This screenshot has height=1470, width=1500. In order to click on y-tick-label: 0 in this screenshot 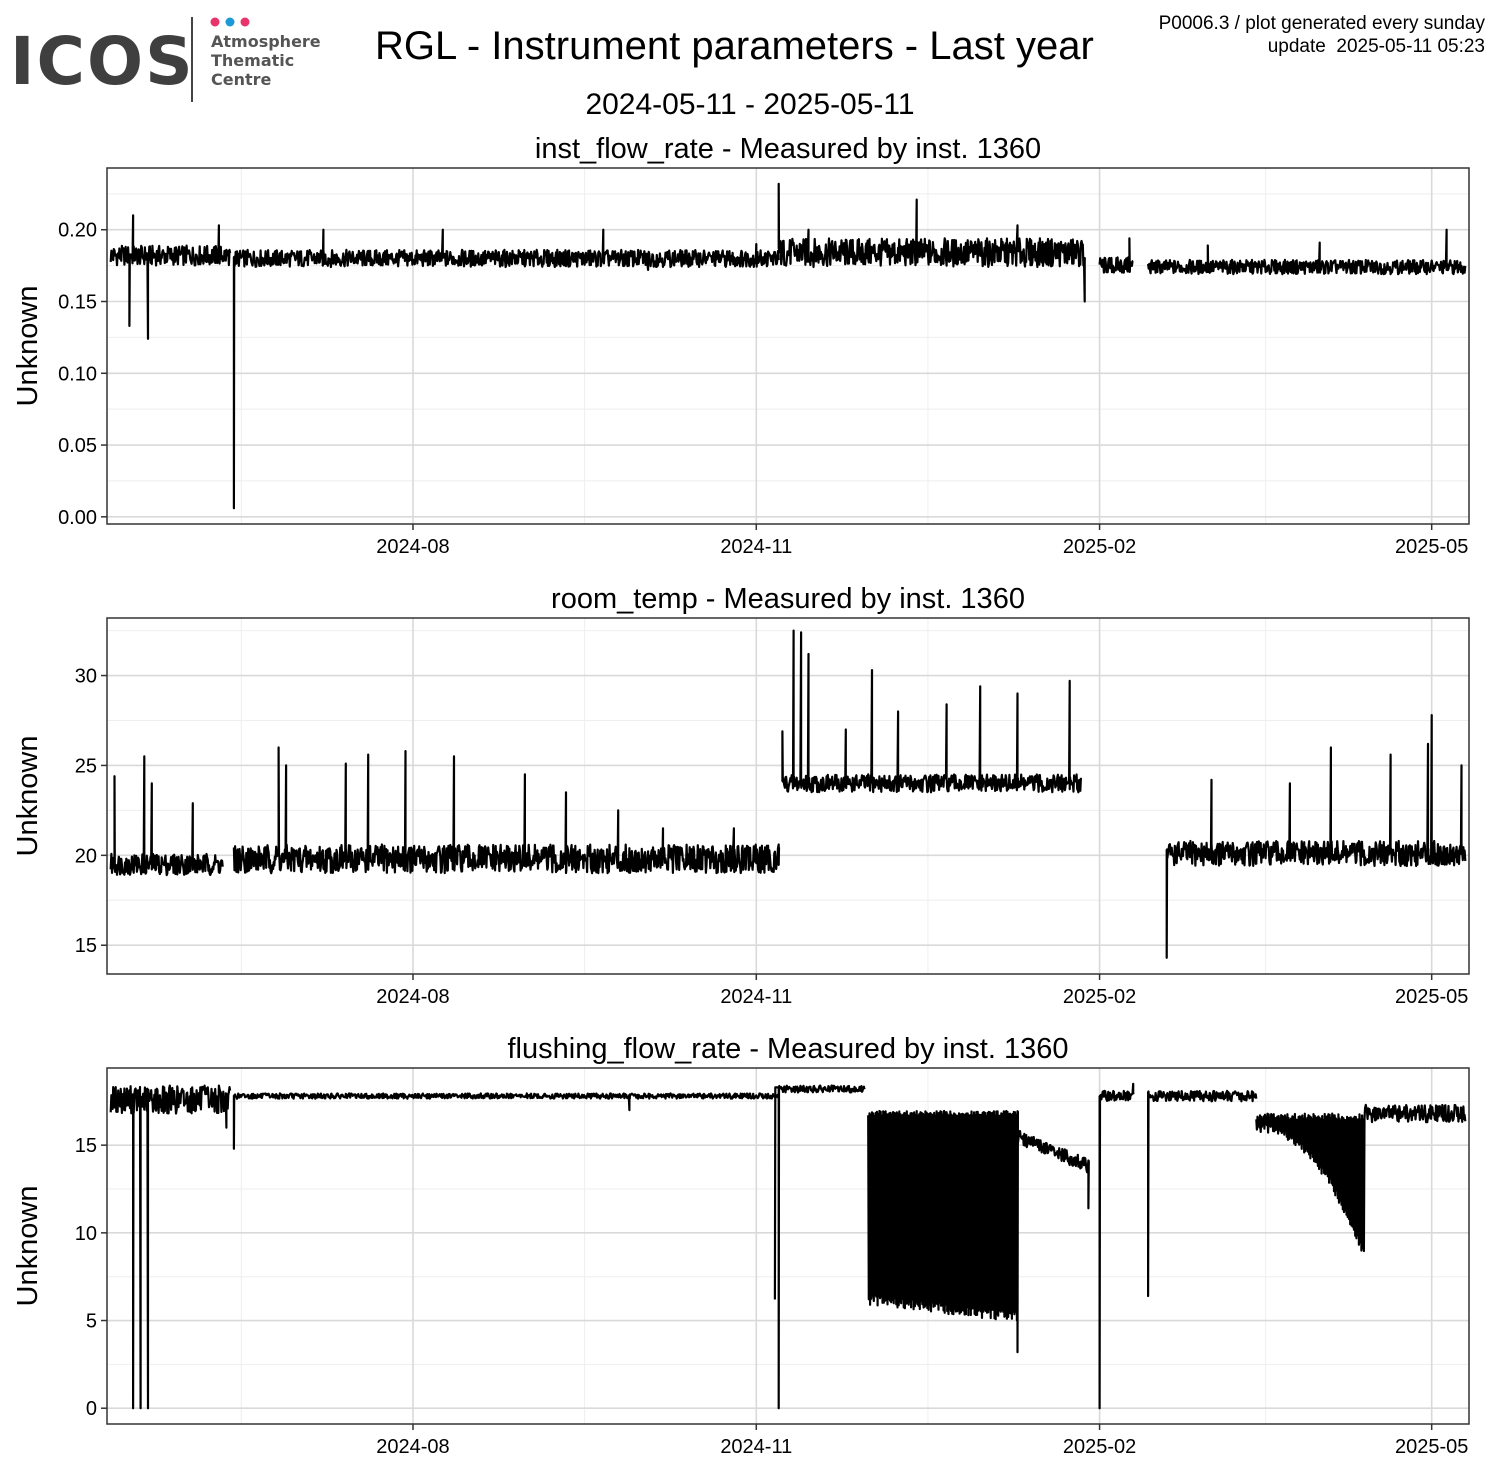, I will do `click(91, 1409)`.